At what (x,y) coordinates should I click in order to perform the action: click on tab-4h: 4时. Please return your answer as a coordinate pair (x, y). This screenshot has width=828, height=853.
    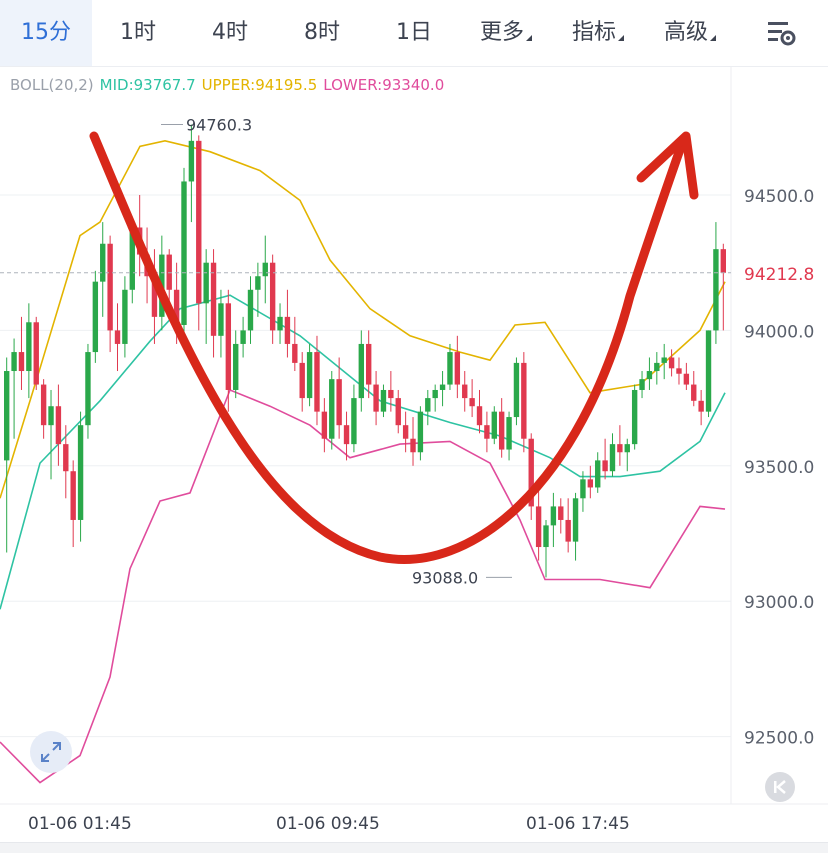
    Looking at the image, I should click on (230, 33).